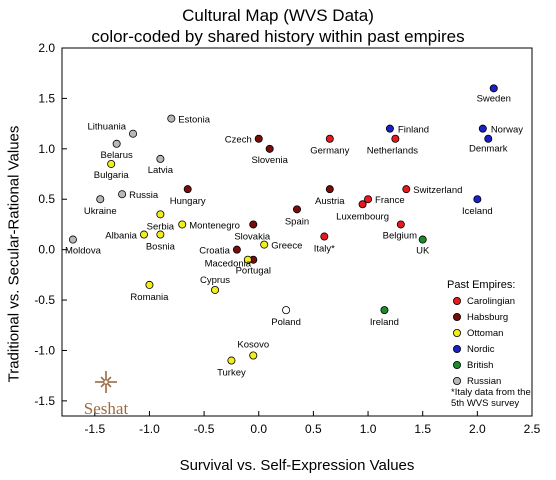 The height and width of the screenshot is (480, 556). What do you see at coordinates (106, 127) in the screenshot?
I see `point-label-lithuania: Lithuania` at bounding box center [106, 127].